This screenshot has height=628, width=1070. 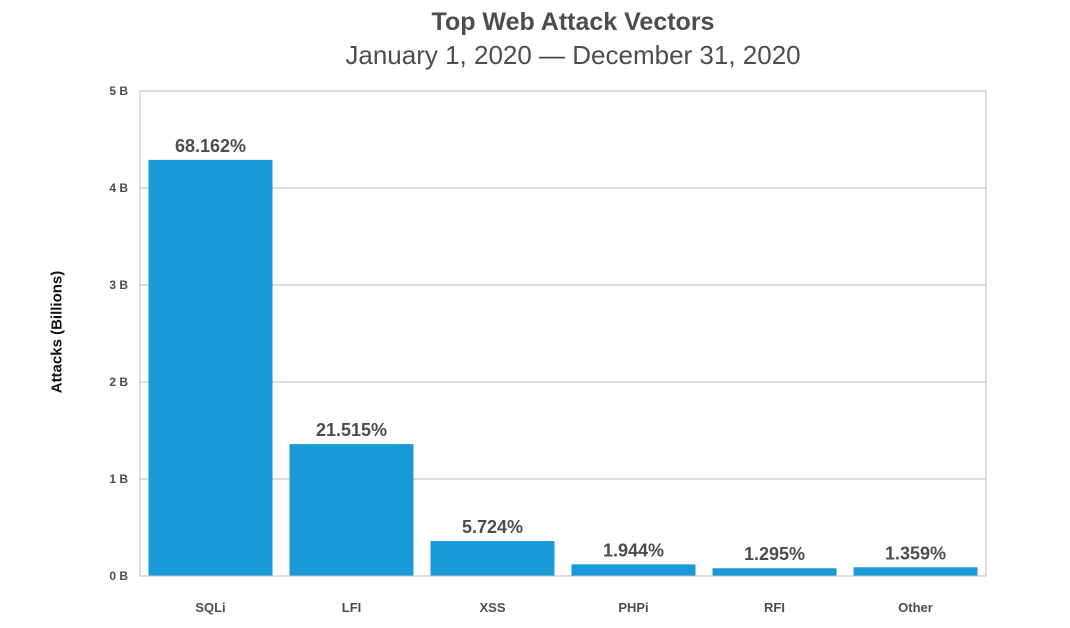 What do you see at coordinates (118, 479) in the screenshot?
I see `y-tick-label: 1 B` at bounding box center [118, 479].